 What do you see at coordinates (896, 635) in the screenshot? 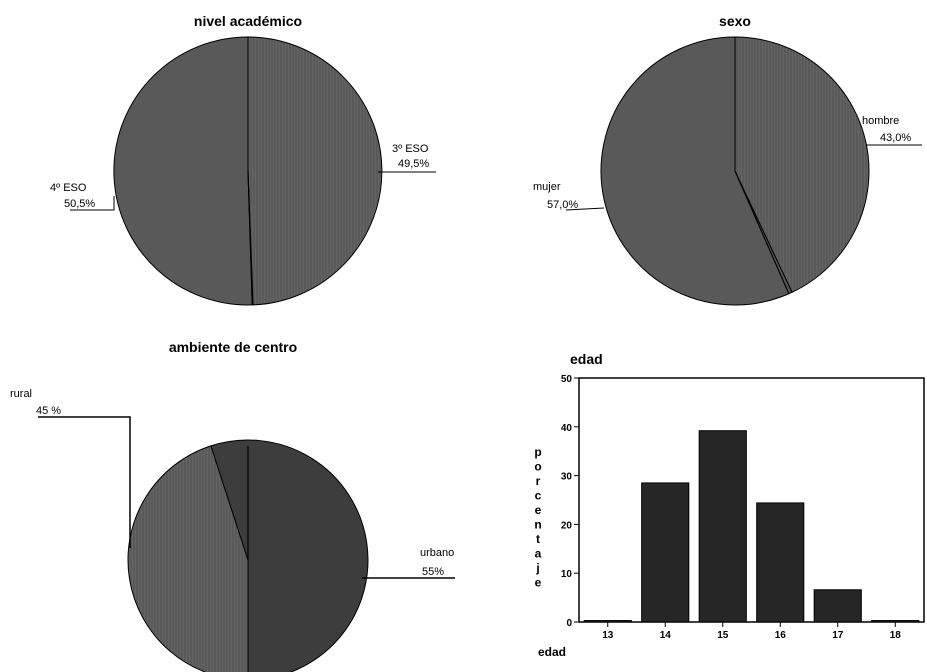
I see `x-tick-label: 18` at bounding box center [896, 635].